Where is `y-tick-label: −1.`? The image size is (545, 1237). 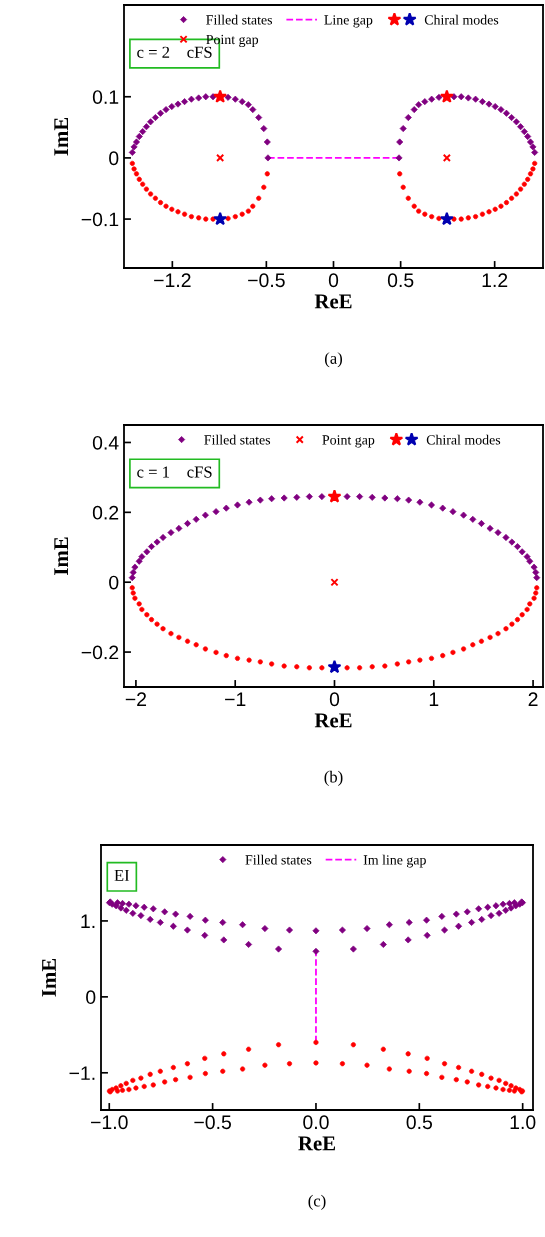
y-tick-label: −1. is located at coordinates (82, 1073).